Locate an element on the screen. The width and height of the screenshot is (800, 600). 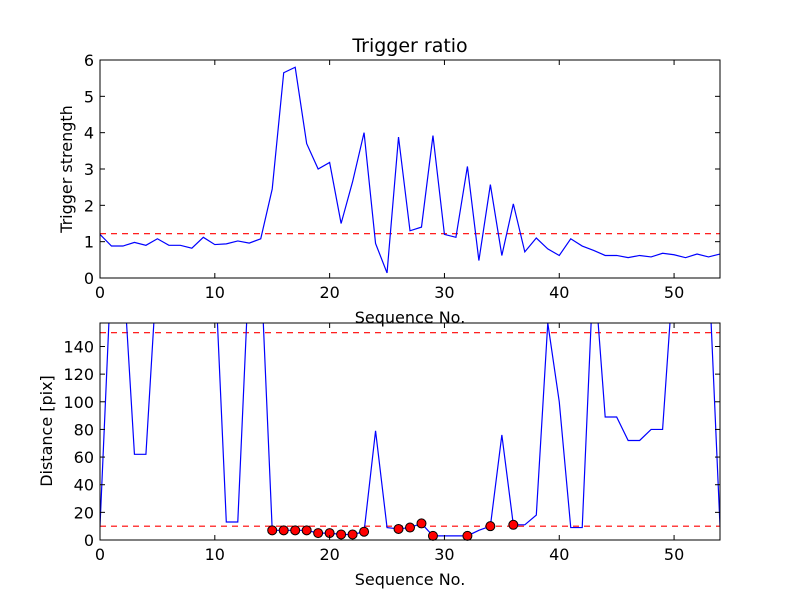
y-tick-label: 5 is located at coordinates (89, 96).